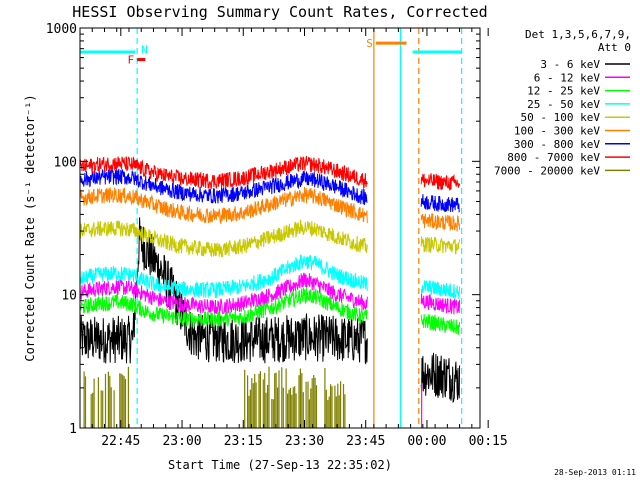 This screenshot has height=480, width=640. What do you see at coordinates (547, 170) in the screenshot?
I see `legend-label-8: 7000 - 20000 keV` at bounding box center [547, 170].